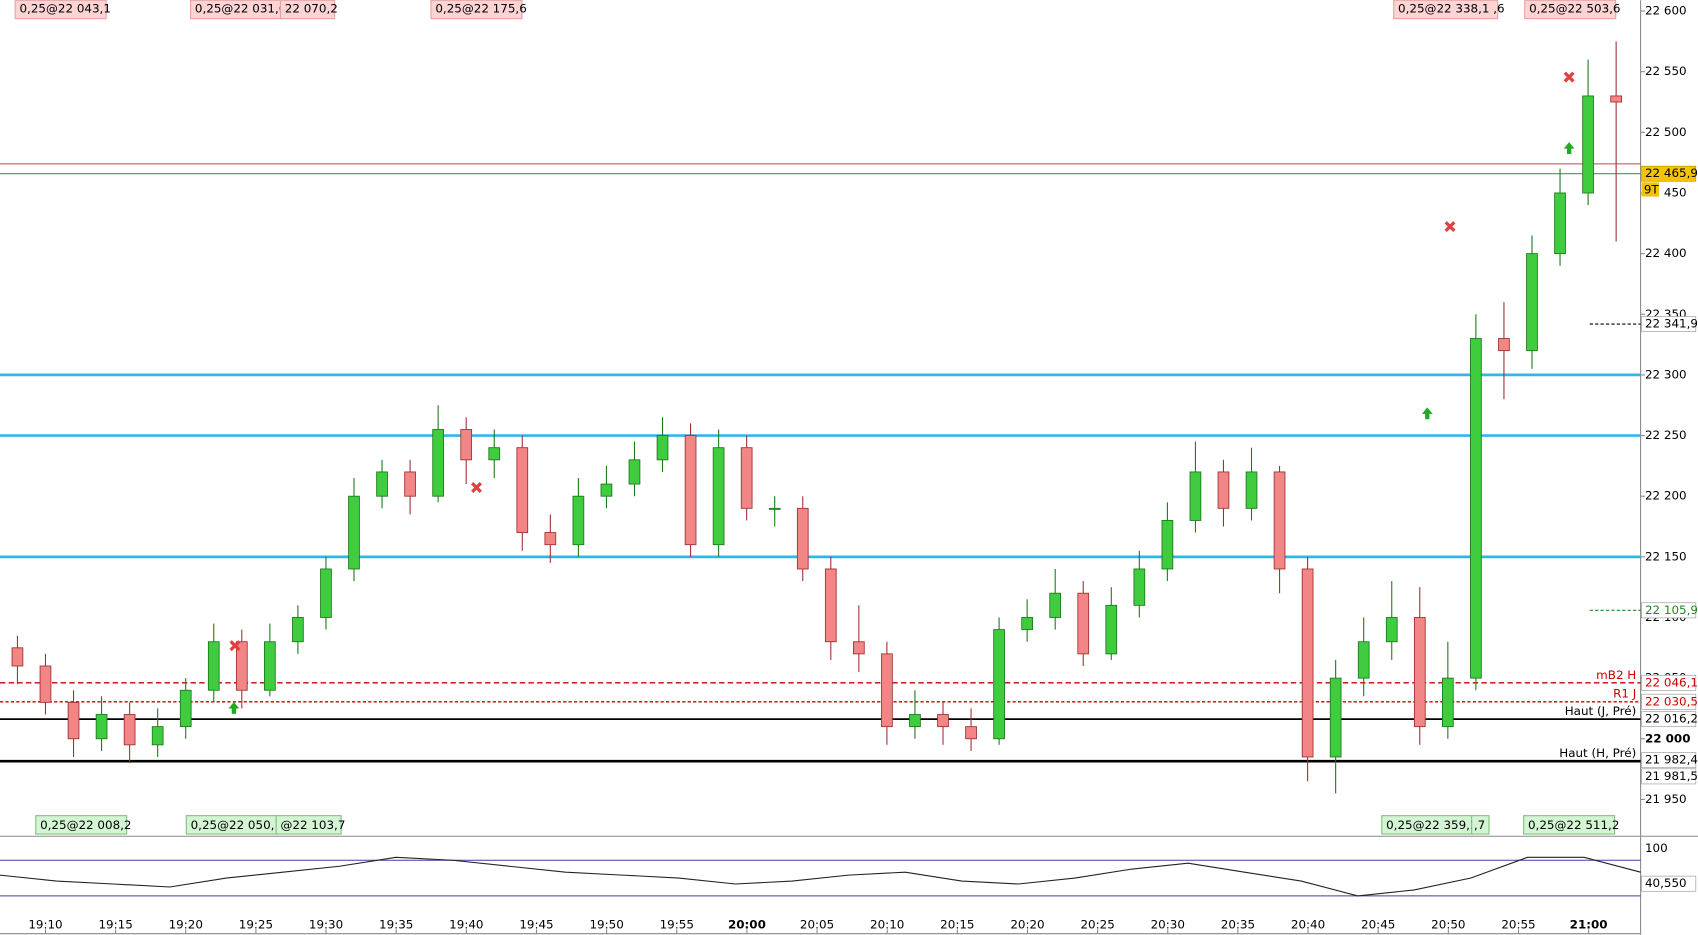 Image resolution: width=1698 pixels, height=935 pixels. I want to click on level-label: mB2 H, so click(1616, 675).